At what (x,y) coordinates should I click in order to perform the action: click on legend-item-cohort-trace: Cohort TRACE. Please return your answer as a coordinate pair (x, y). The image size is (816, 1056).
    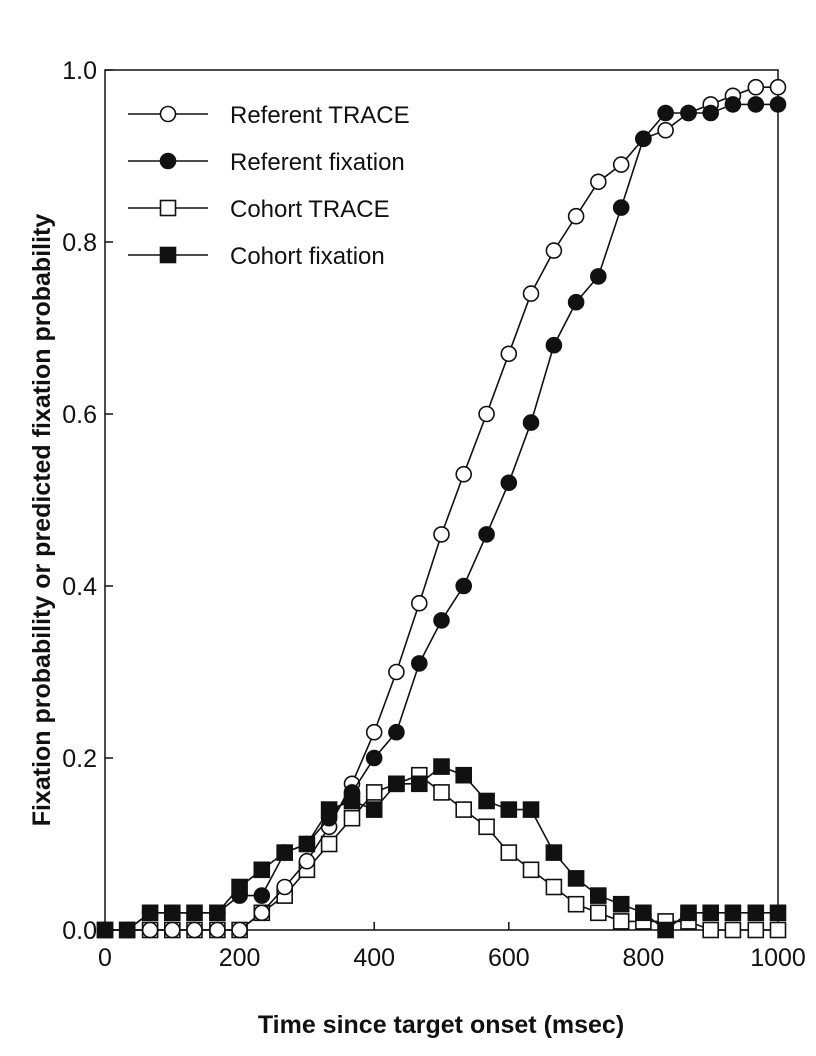
    Looking at the image, I should click on (259, 209).